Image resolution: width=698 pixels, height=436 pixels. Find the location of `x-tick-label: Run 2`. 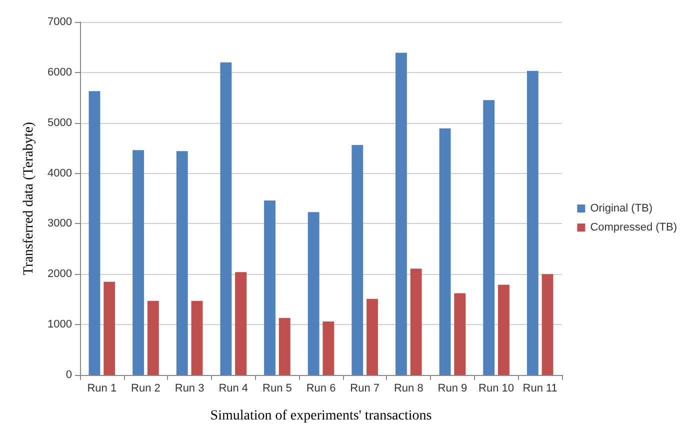

x-tick-label: Run 2 is located at coordinates (145, 388).